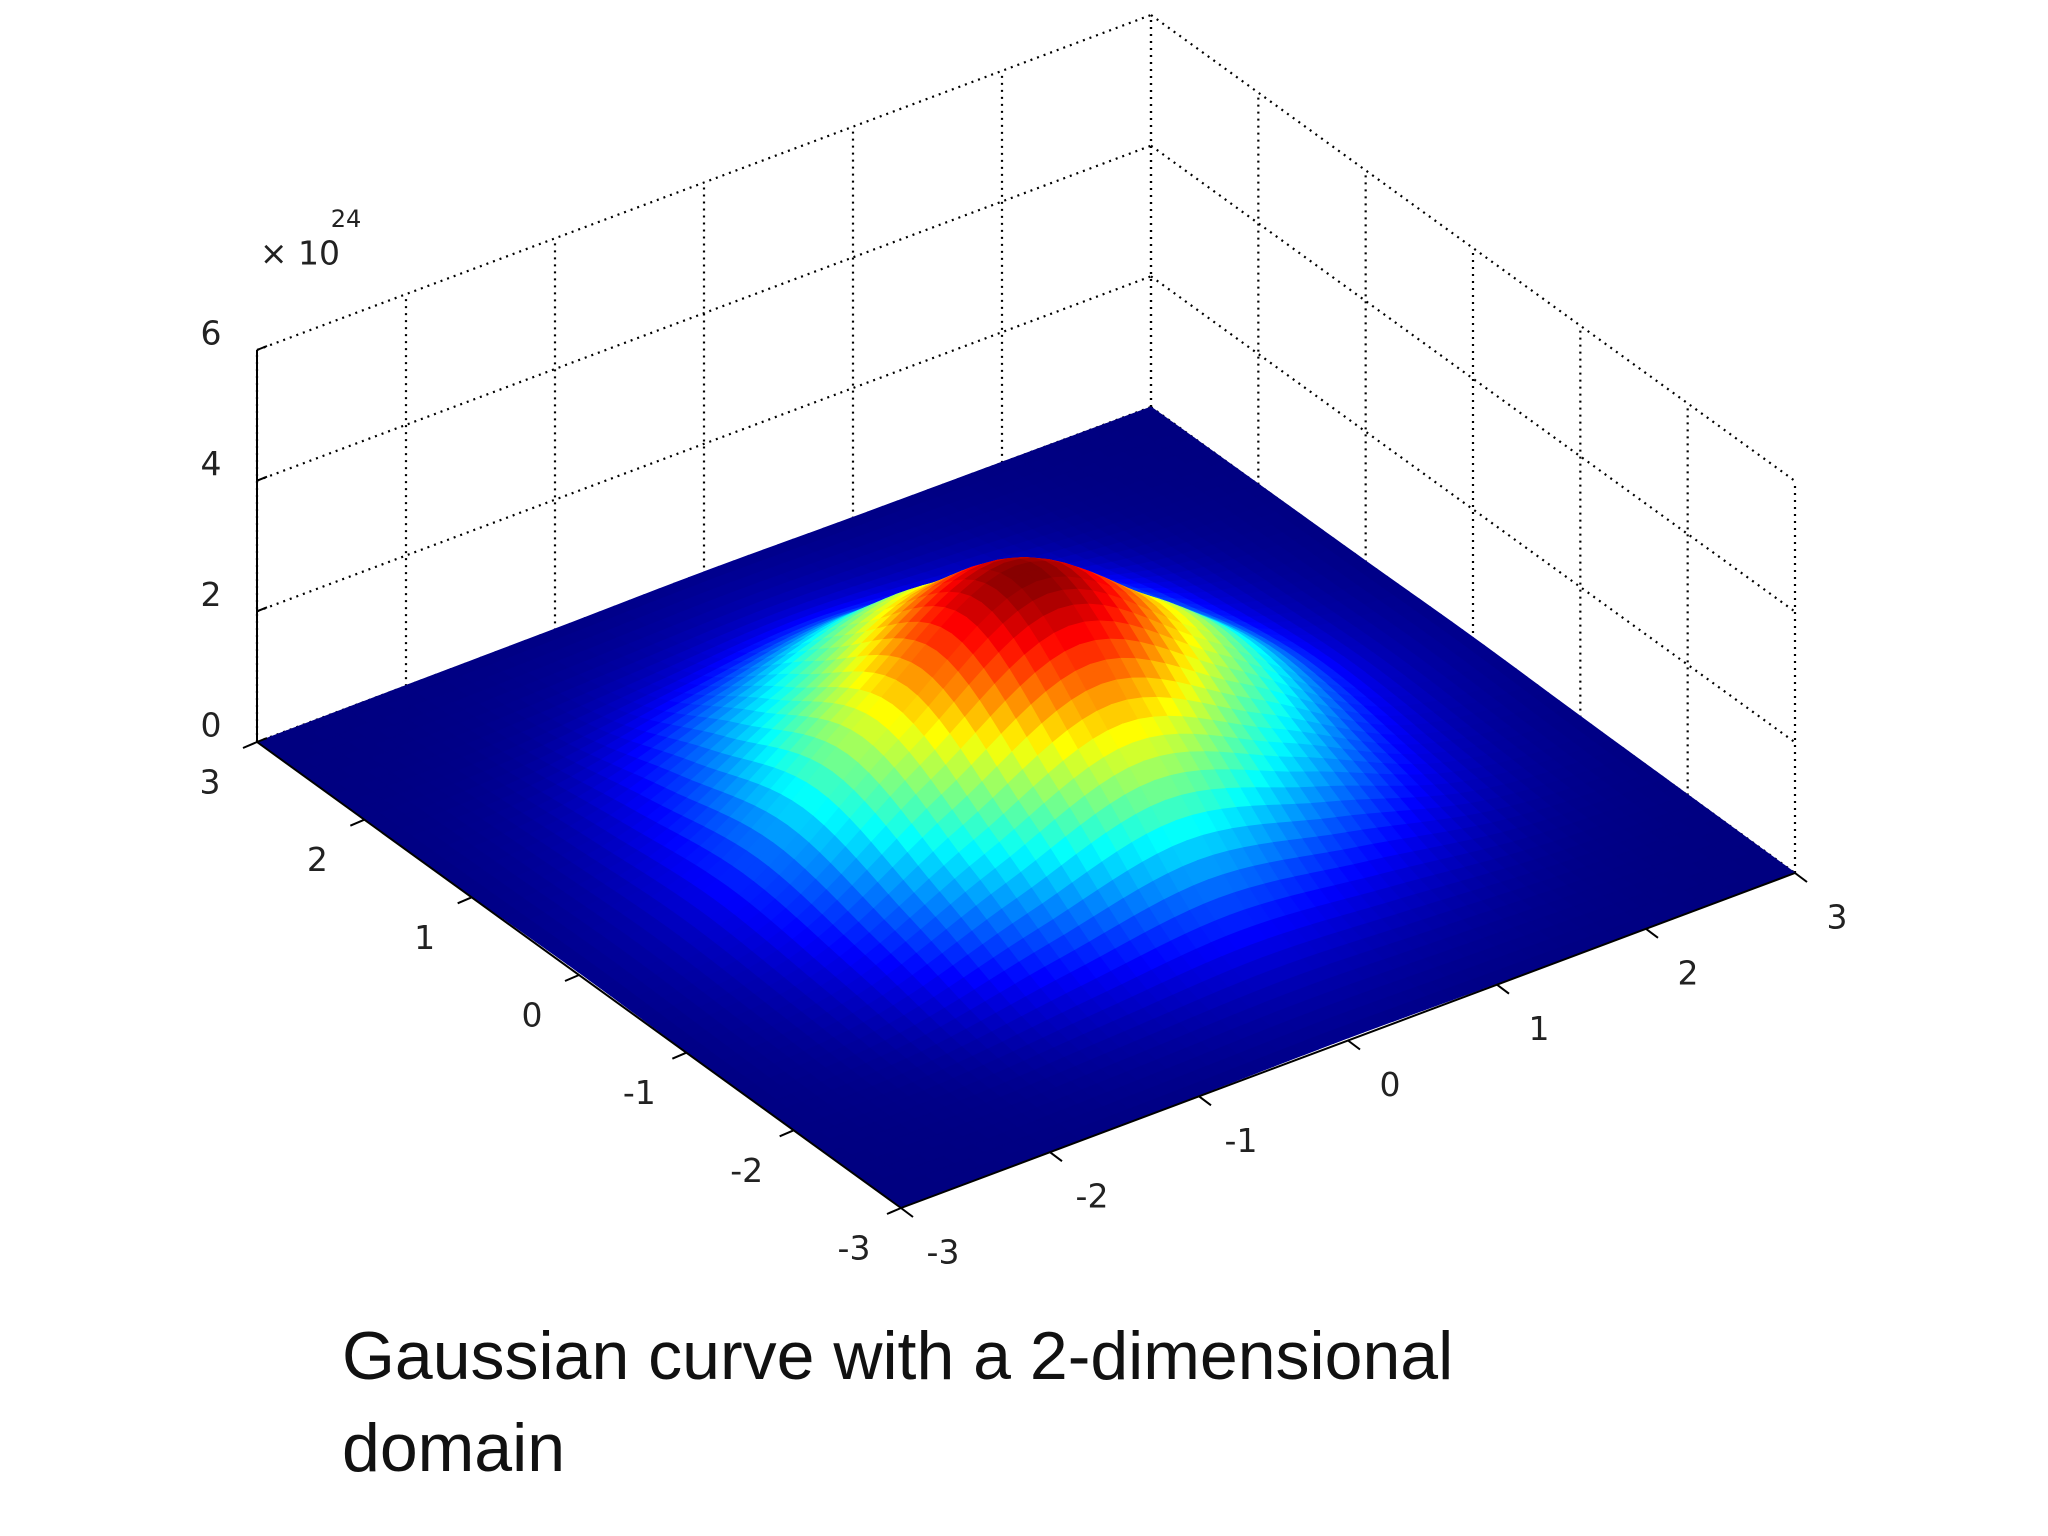  I want to click on y-tick-label: 0, so click(532, 1015).